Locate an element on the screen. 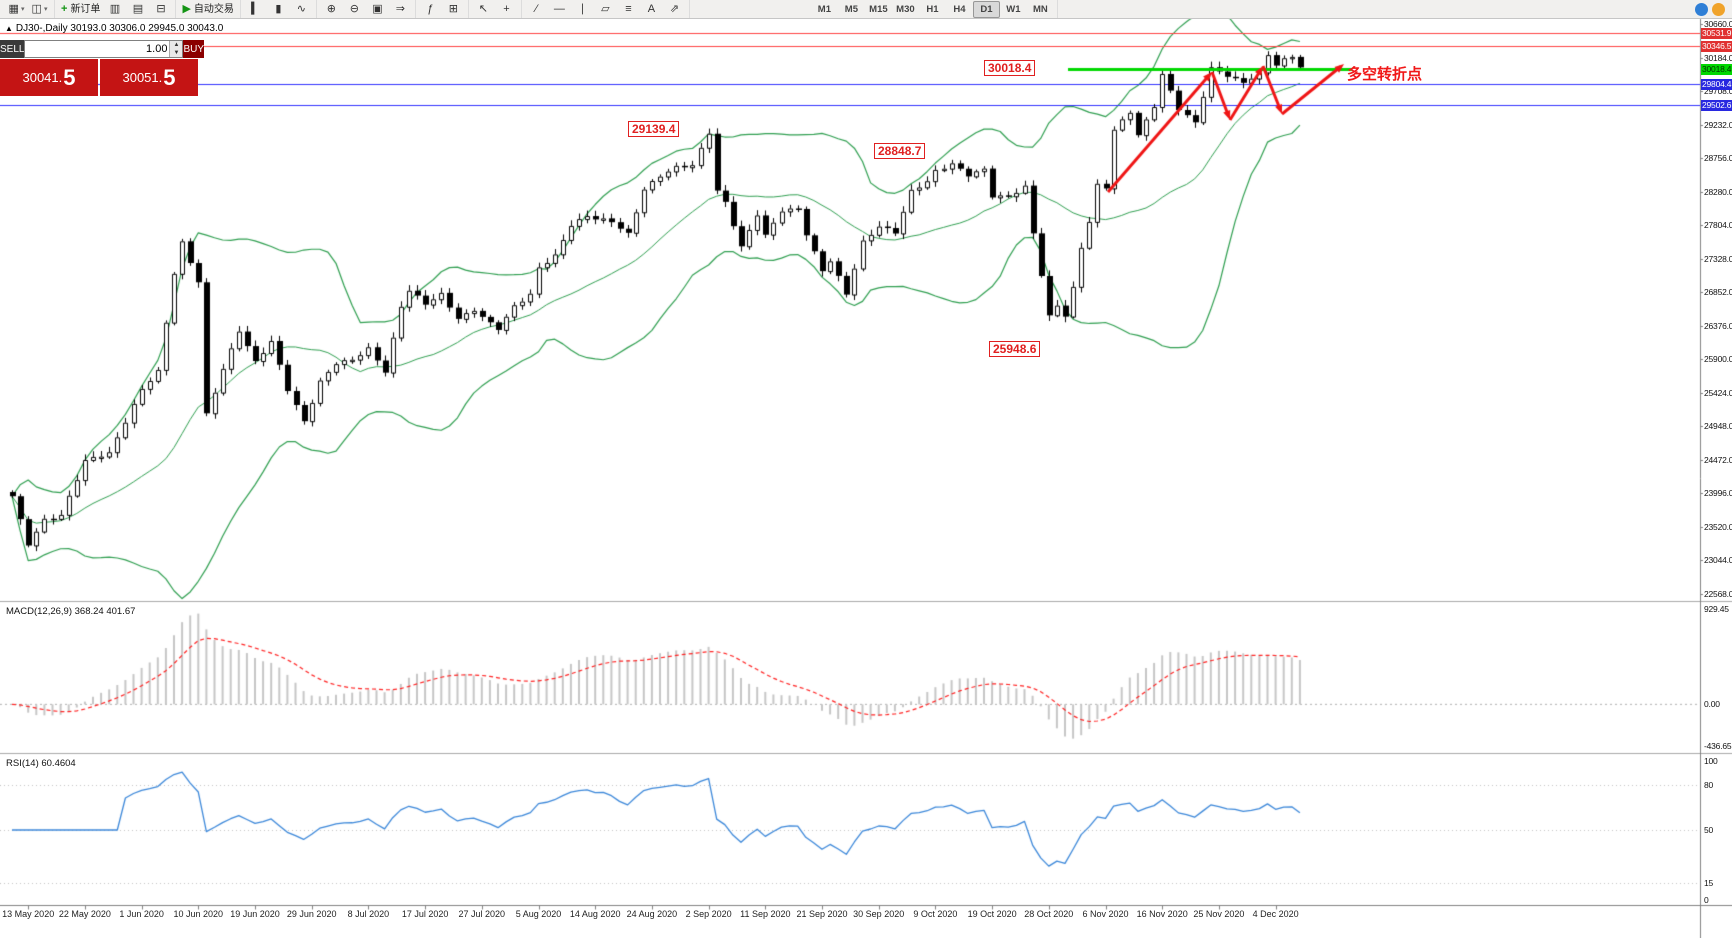 The width and height of the screenshot is (1732, 938). volume-field: ▲ ▼ is located at coordinates (104, 49).